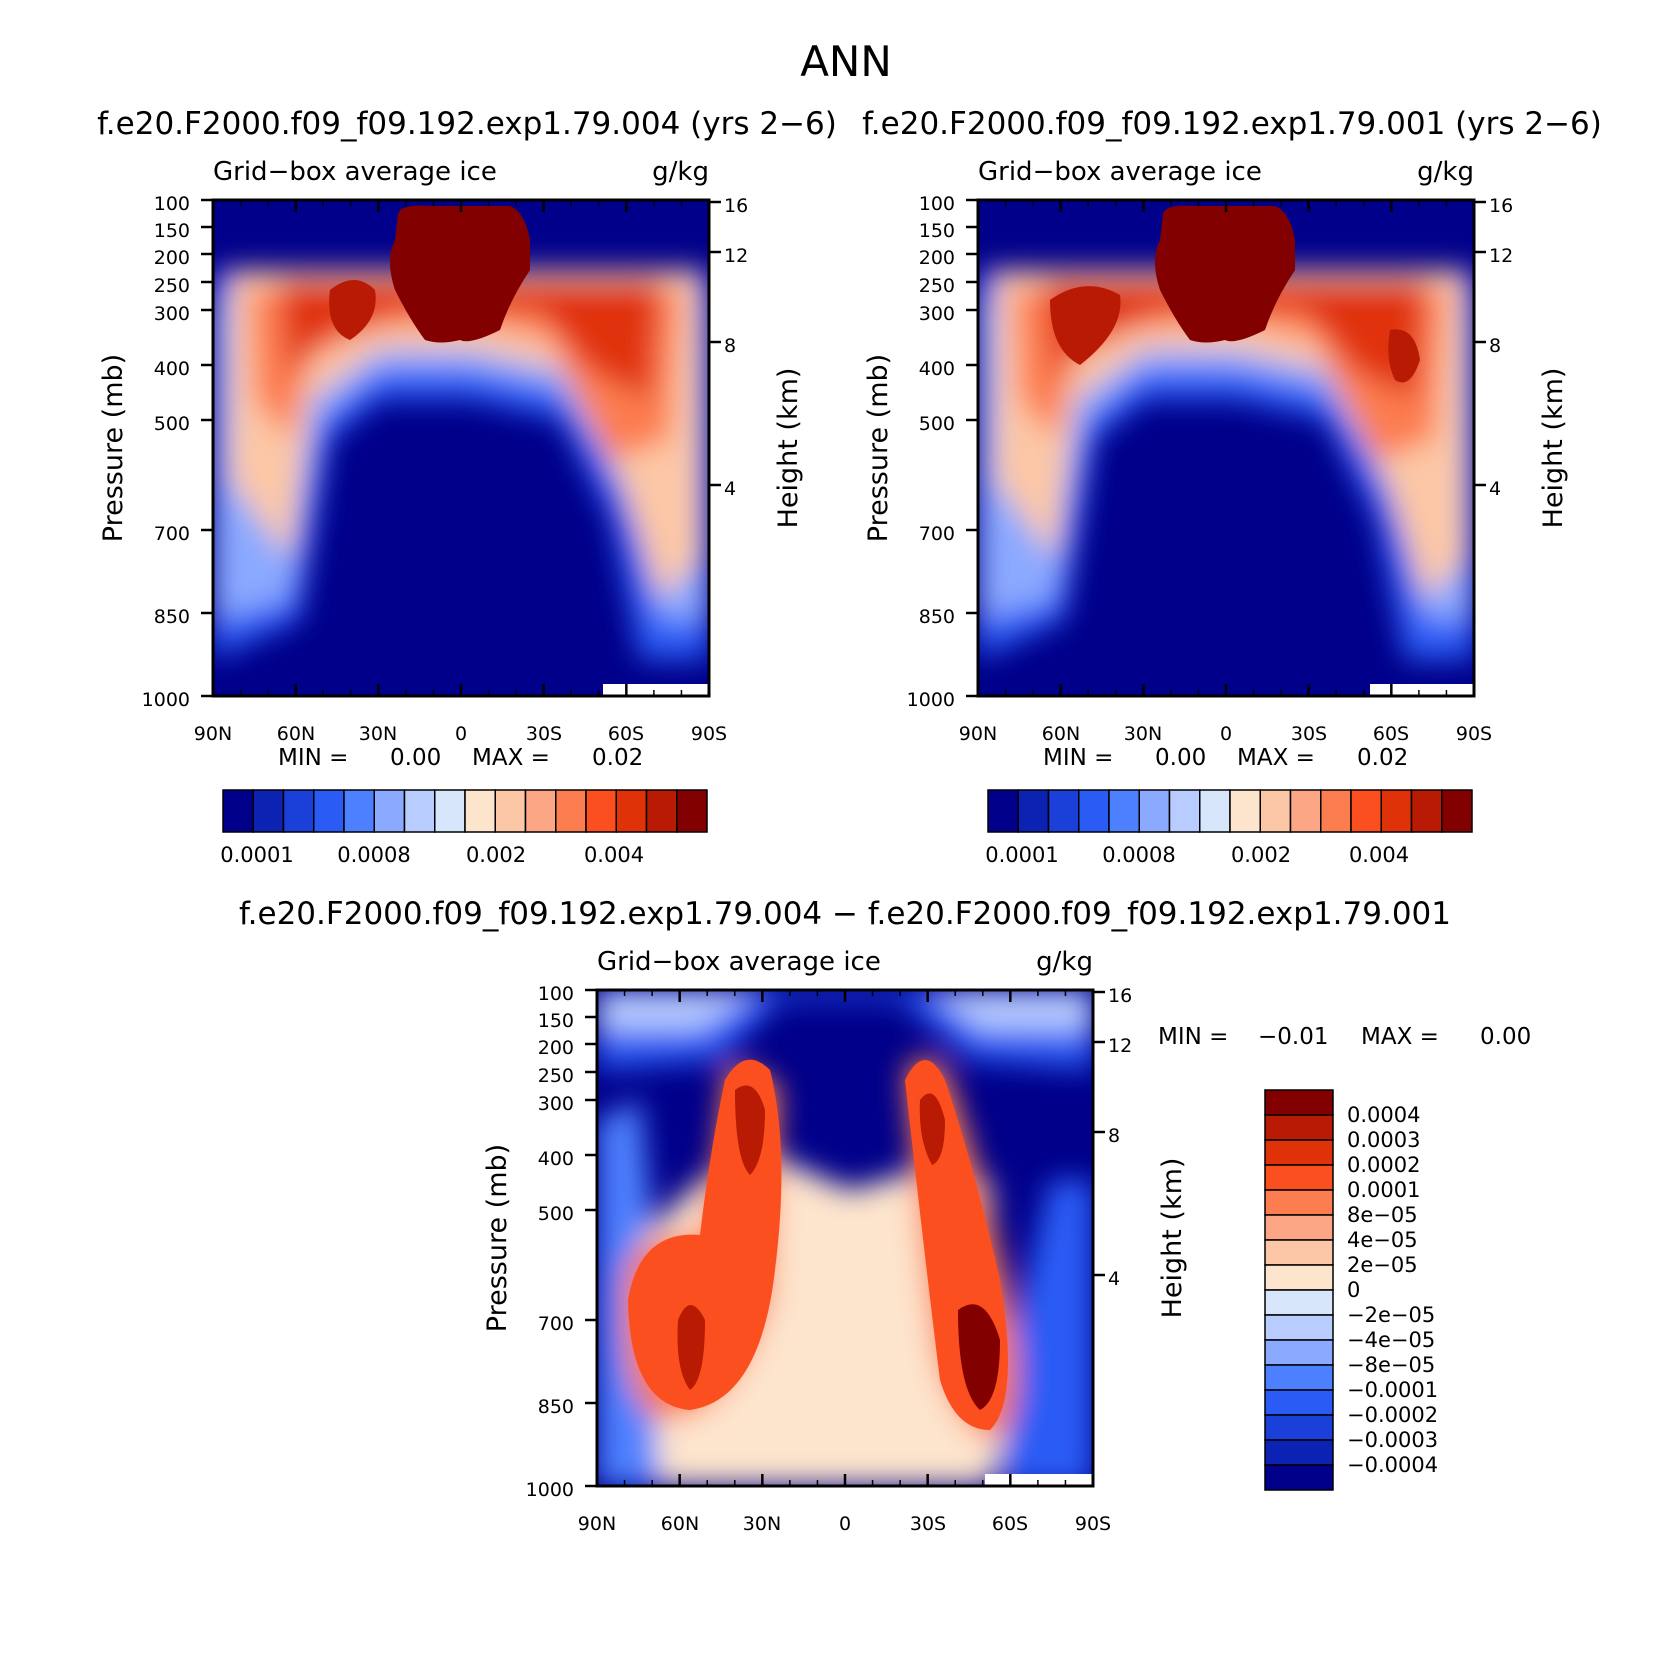 This screenshot has width=1674, height=1677. What do you see at coordinates (1078, 758) in the screenshot?
I see `panel-right-min-label: MIN =` at bounding box center [1078, 758].